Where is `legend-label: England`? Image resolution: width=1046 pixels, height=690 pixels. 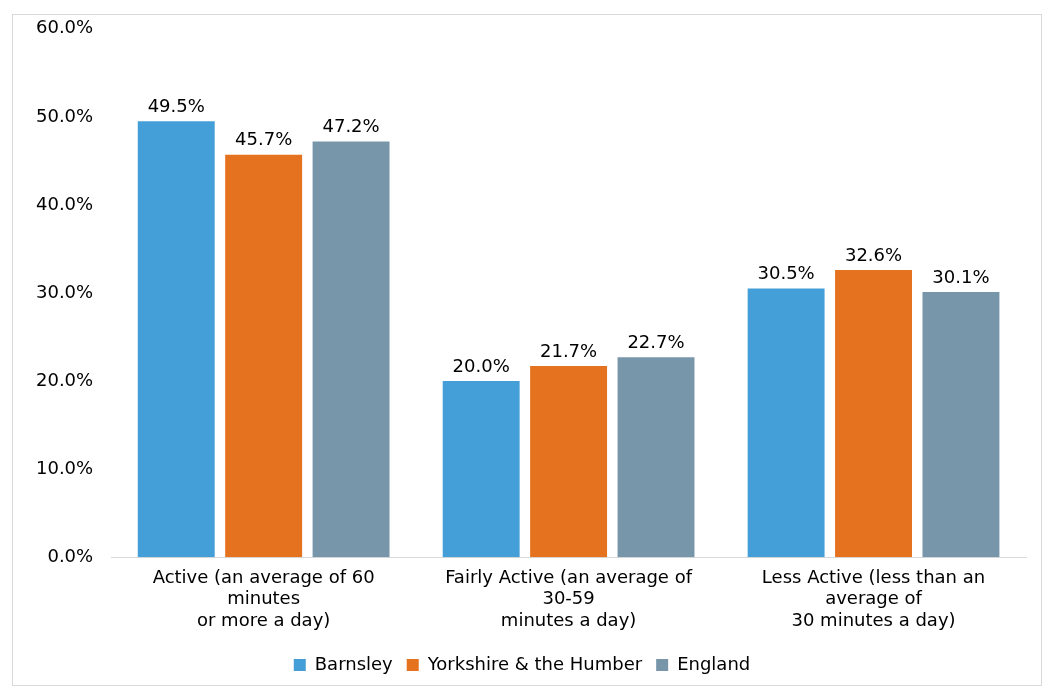 legend-label: England is located at coordinates (714, 663).